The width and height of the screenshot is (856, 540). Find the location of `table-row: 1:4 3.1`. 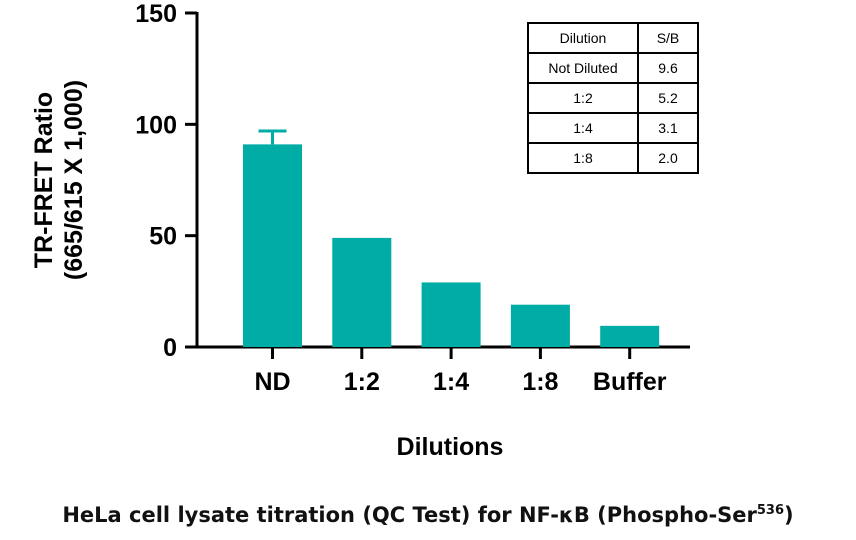

table-row: 1:4 3.1 is located at coordinates (613, 128).